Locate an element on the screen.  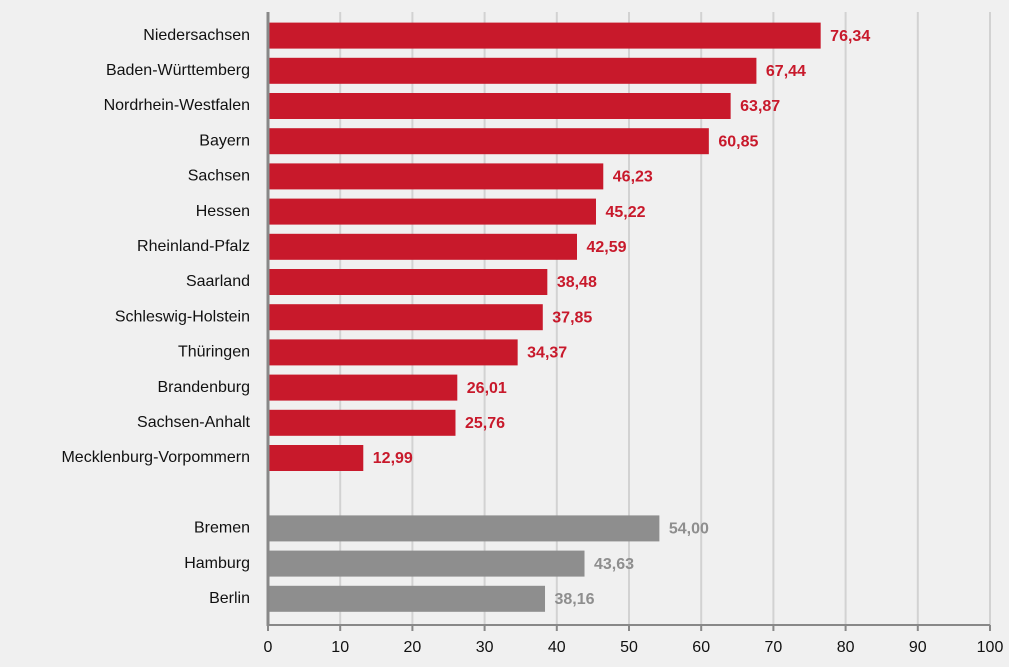
x-tick-label: 30 is located at coordinates (485, 647).